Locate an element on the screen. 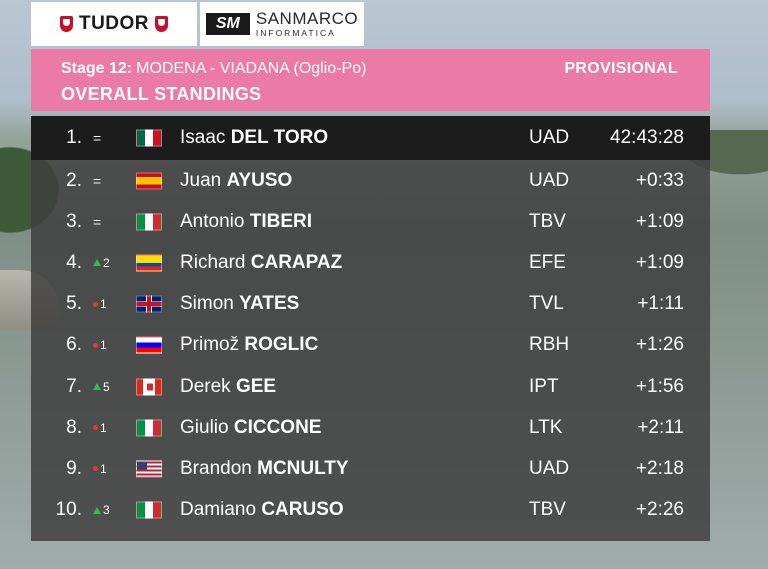 This screenshot has height=569, width=768. sponsor-tudor: TUDOR is located at coordinates (114, 24).